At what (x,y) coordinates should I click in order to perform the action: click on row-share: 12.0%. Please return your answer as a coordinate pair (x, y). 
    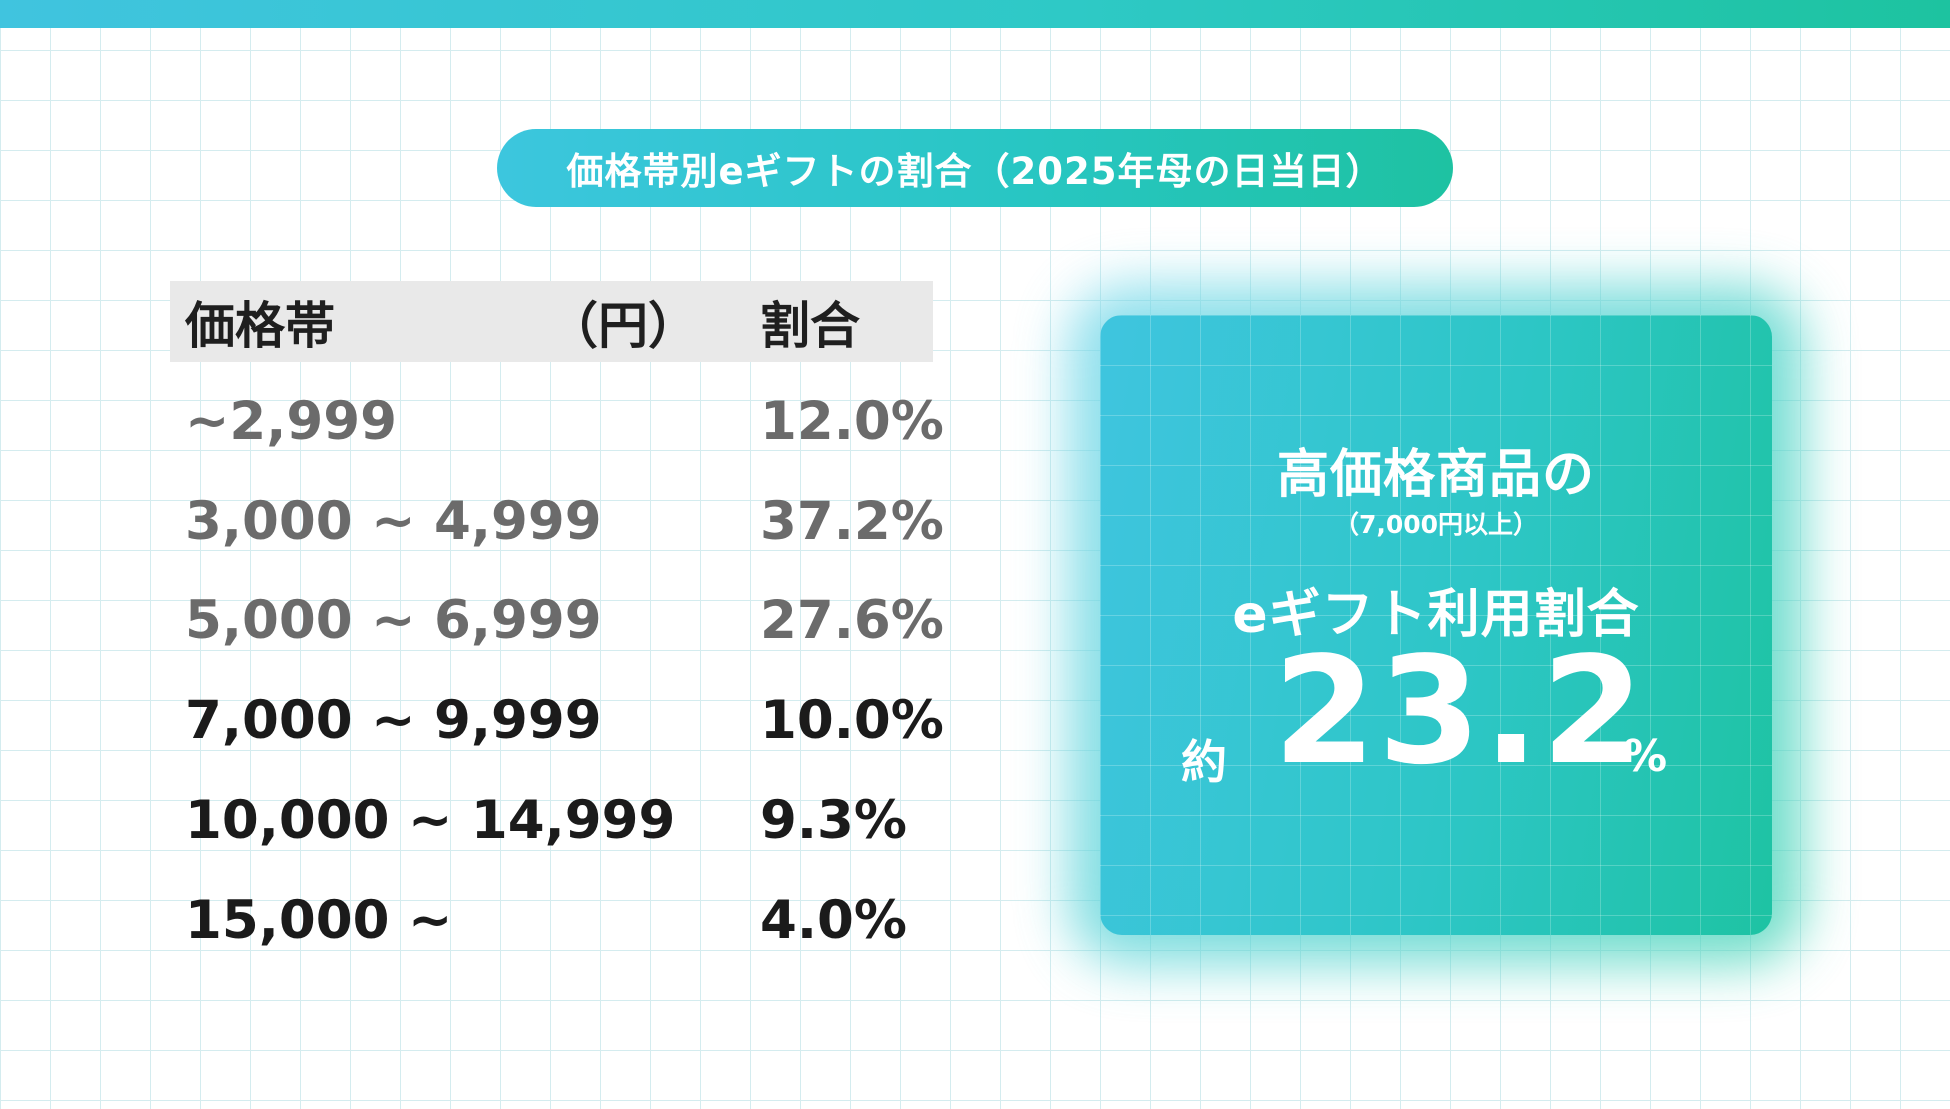
    Looking at the image, I should click on (852, 421).